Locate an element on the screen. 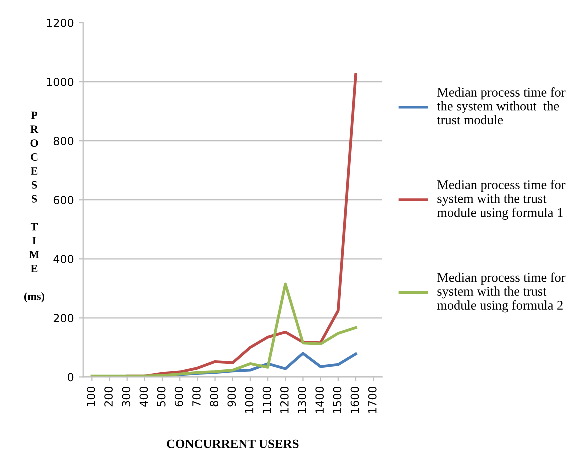  y-tick-label: 1200 is located at coordinates (60, 23).